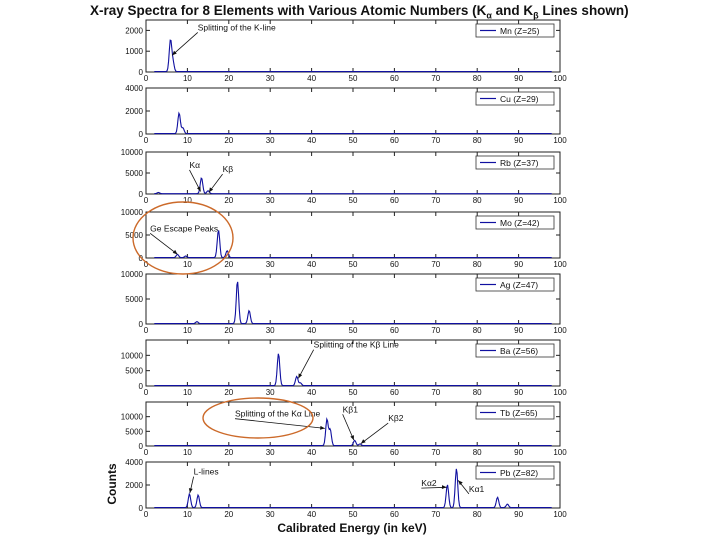 The height and width of the screenshot is (540, 720). Describe the element at coordinates (519, 473) in the screenshot. I see `legend-label: Pb (Z=82)` at that location.